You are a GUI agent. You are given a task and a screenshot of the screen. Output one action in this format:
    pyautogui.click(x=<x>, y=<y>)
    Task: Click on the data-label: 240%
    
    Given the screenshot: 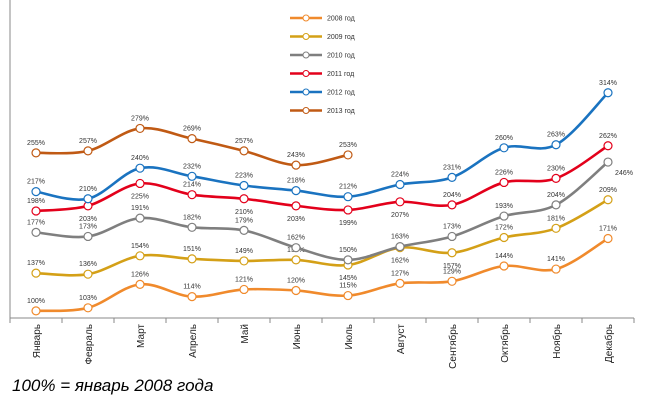 What is the action you would take?
    pyautogui.click(x=140, y=158)
    